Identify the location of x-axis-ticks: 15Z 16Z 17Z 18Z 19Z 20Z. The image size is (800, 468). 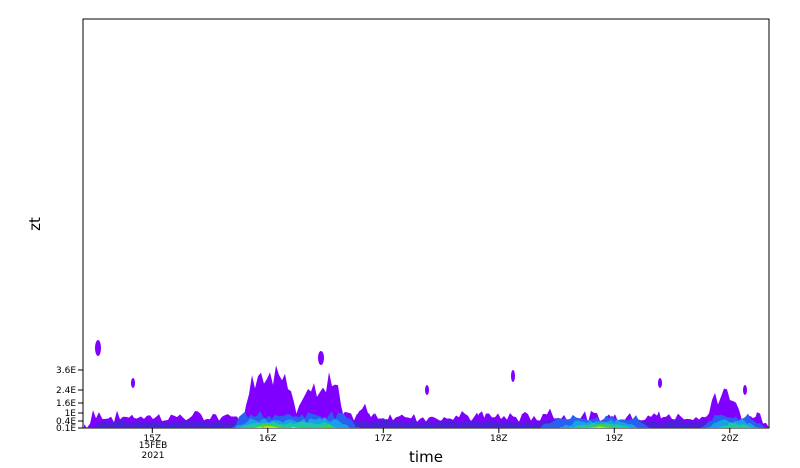
(441, 436).